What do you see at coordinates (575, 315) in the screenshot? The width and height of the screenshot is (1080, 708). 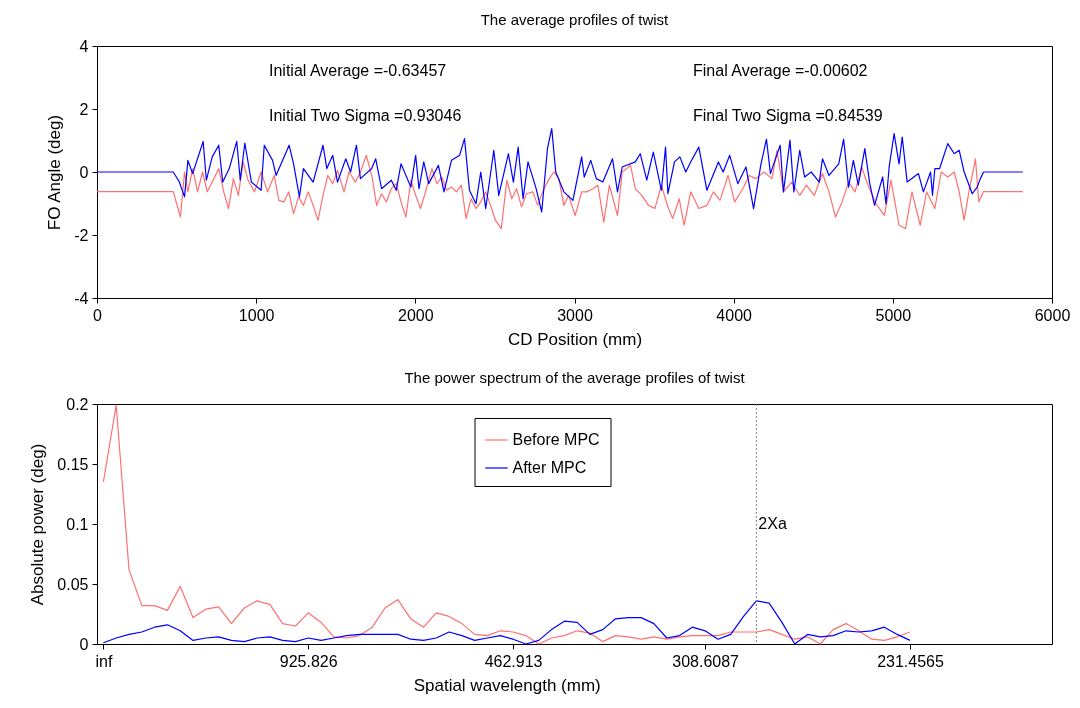 I see `x-tick-label: 3000` at bounding box center [575, 315].